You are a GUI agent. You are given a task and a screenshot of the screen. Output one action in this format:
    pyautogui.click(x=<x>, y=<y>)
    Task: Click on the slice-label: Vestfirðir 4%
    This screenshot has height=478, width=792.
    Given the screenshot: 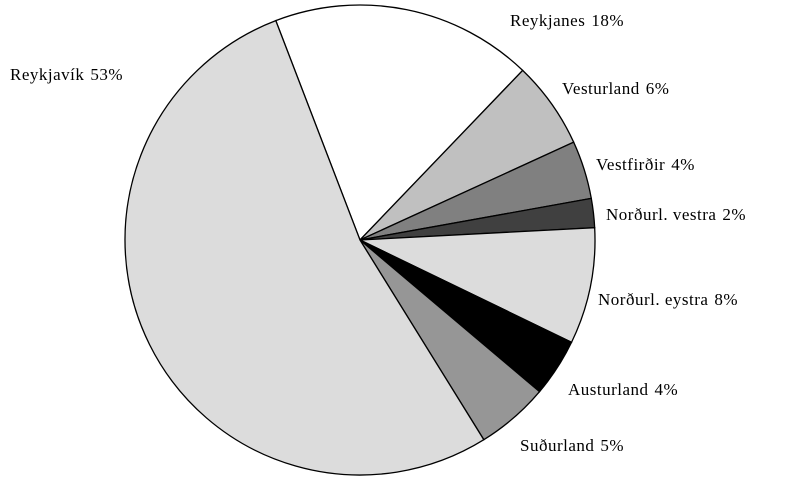 What is the action you would take?
    pyautogui.click(x=645, y=164)
    